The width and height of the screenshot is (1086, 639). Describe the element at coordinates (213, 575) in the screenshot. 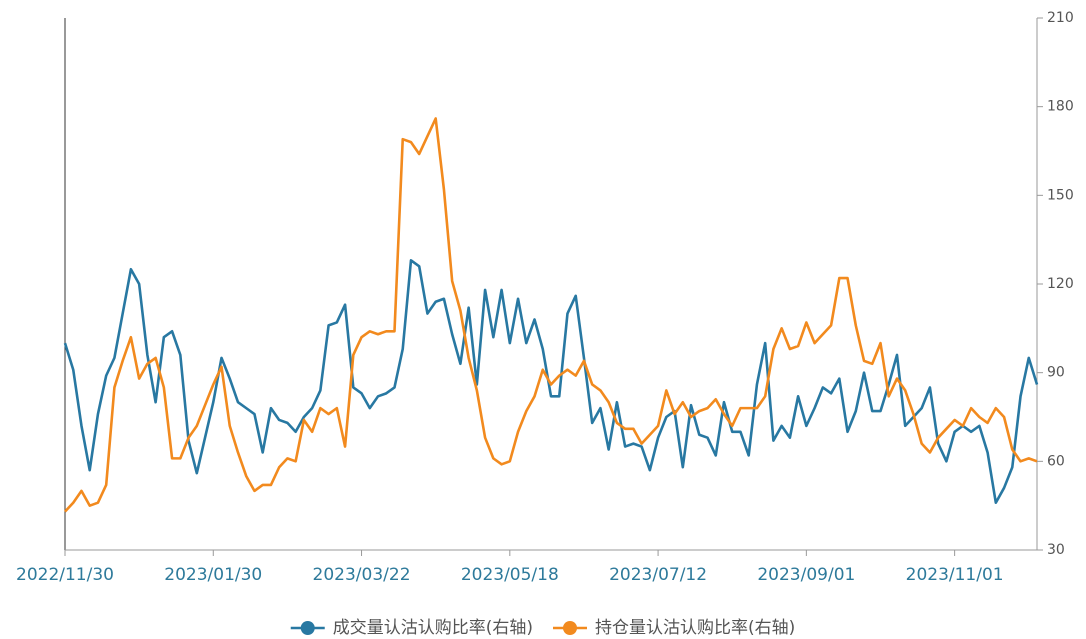

I see `x-tick-label: 2023/01/30` at that location.